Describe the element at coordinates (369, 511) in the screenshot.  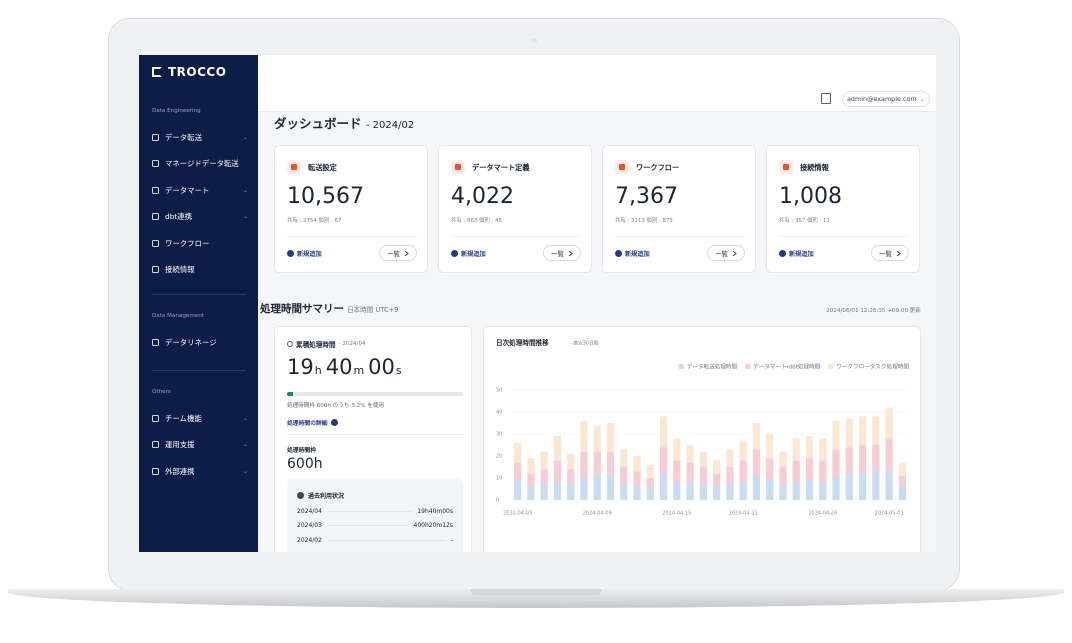
I see `history-leader` at that location.